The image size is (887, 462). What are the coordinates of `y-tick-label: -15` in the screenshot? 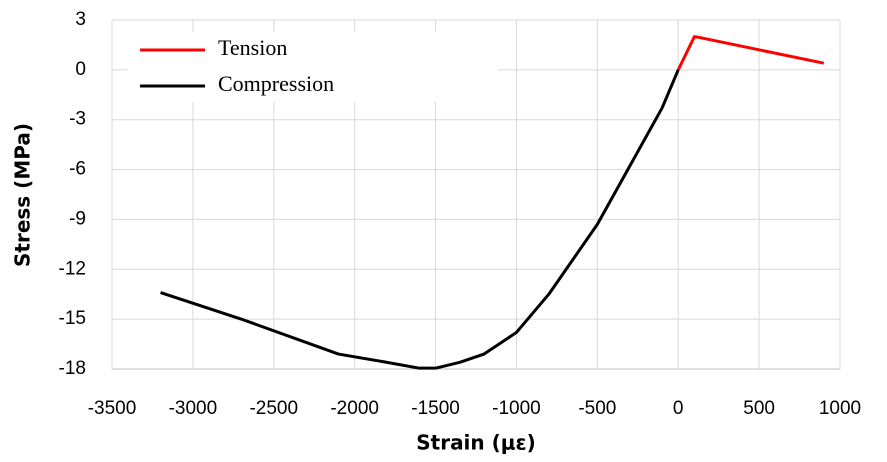 It's located at (72, 318).